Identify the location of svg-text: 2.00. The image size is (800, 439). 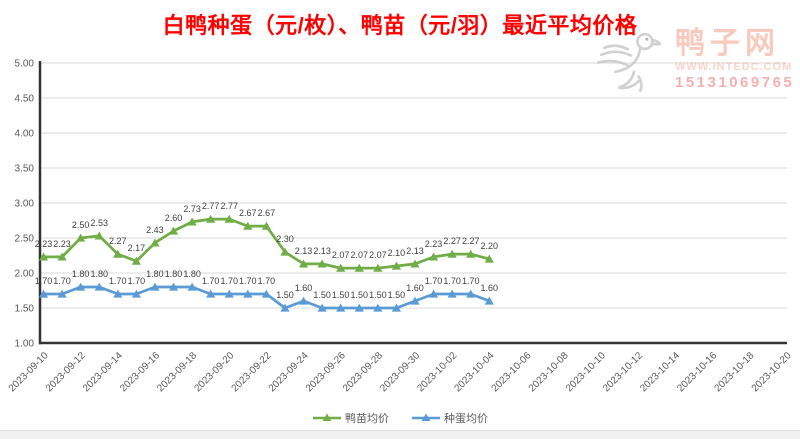
(25, 274).